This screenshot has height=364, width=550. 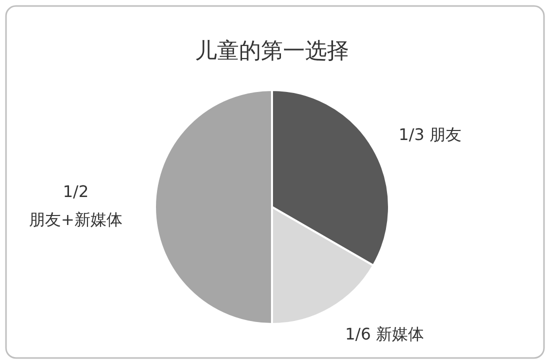 I want to click on data-label: 1/2, so click(x=75, y=191).